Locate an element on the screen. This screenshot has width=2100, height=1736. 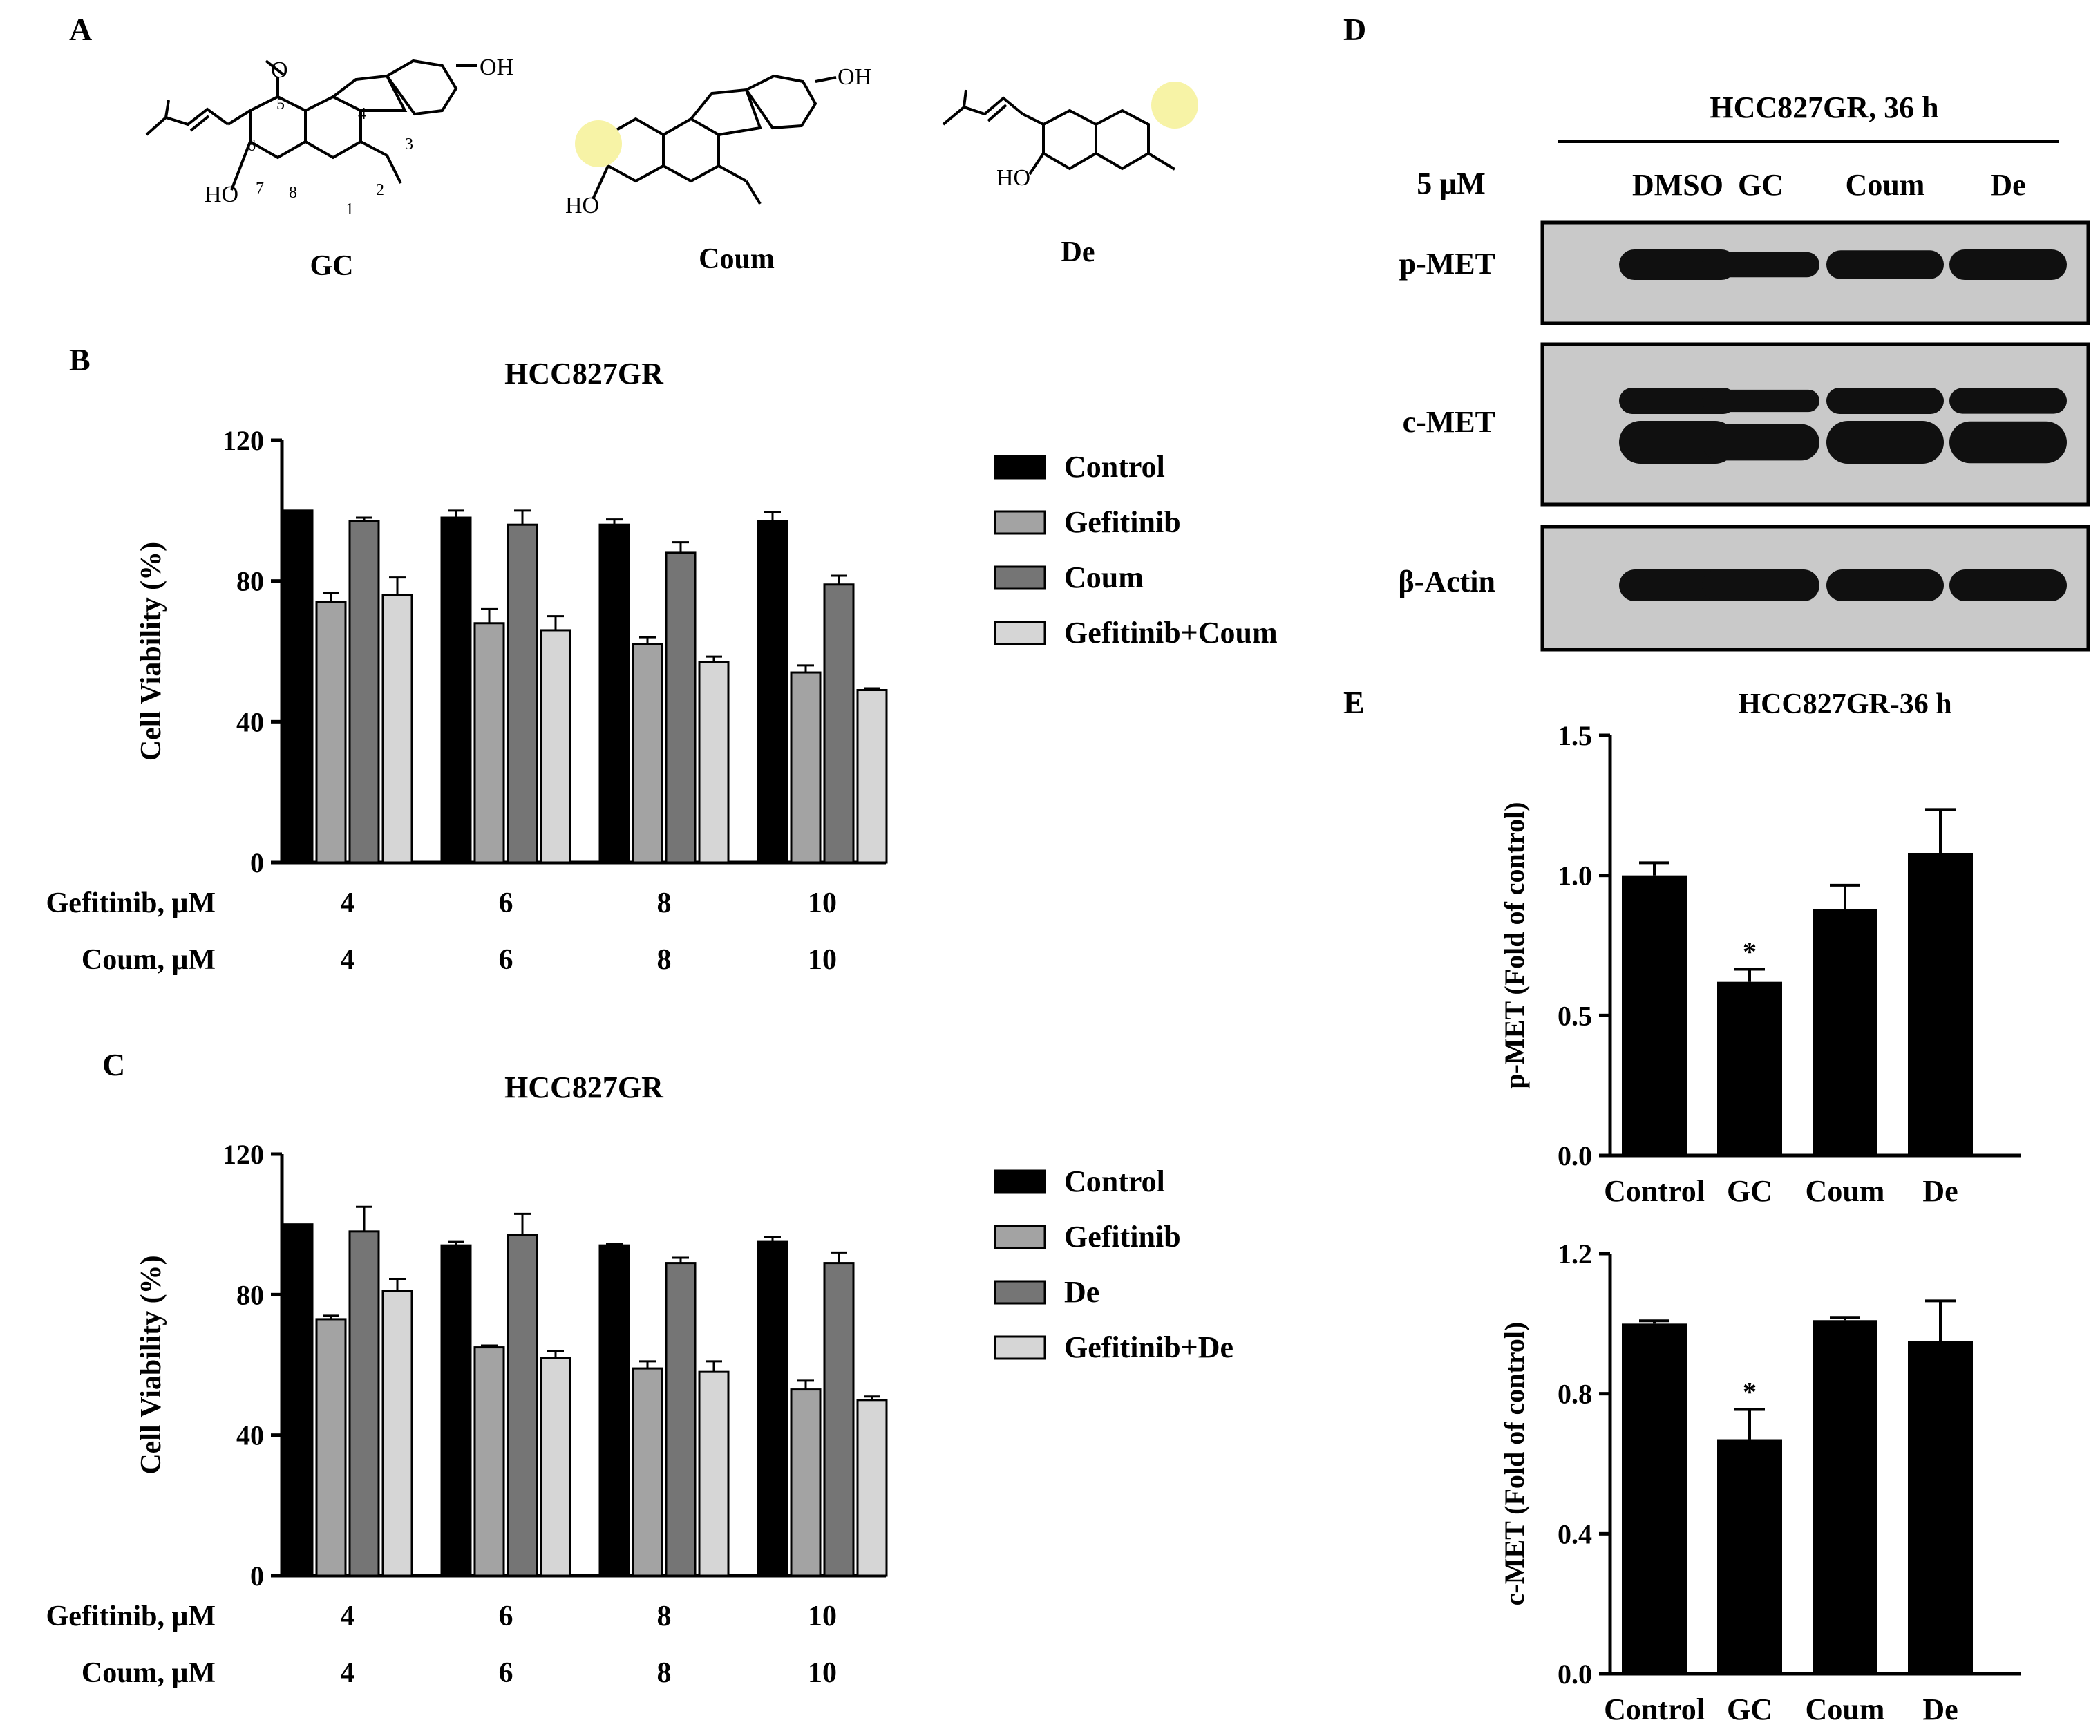
y-axis-label: p-MET (Fold of control) is located at coordinates (1515, 945).